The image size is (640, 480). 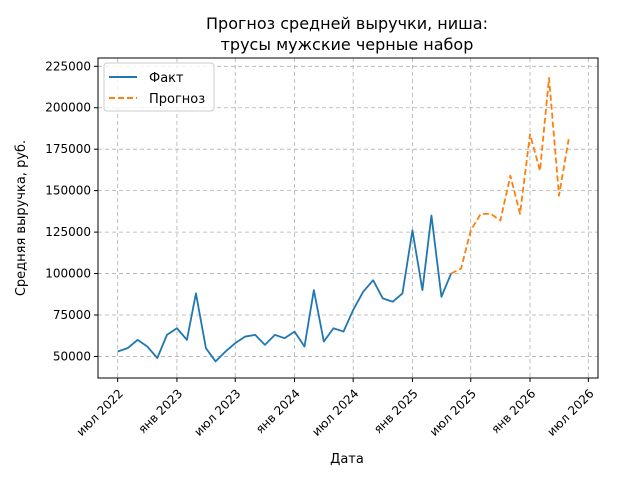 What do you see at coordinates (159, 87) in the screenshot?
I see `legend: Факт Прогноз` at bounding box center [159, 87].